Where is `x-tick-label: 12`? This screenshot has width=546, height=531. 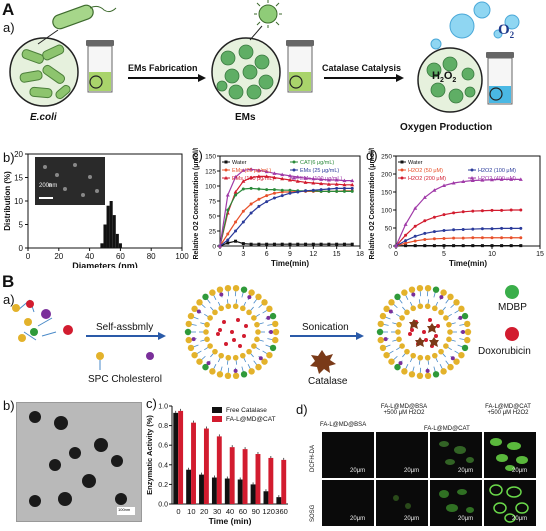 x-tick-label: 12 is located at coordinates (313, 254).